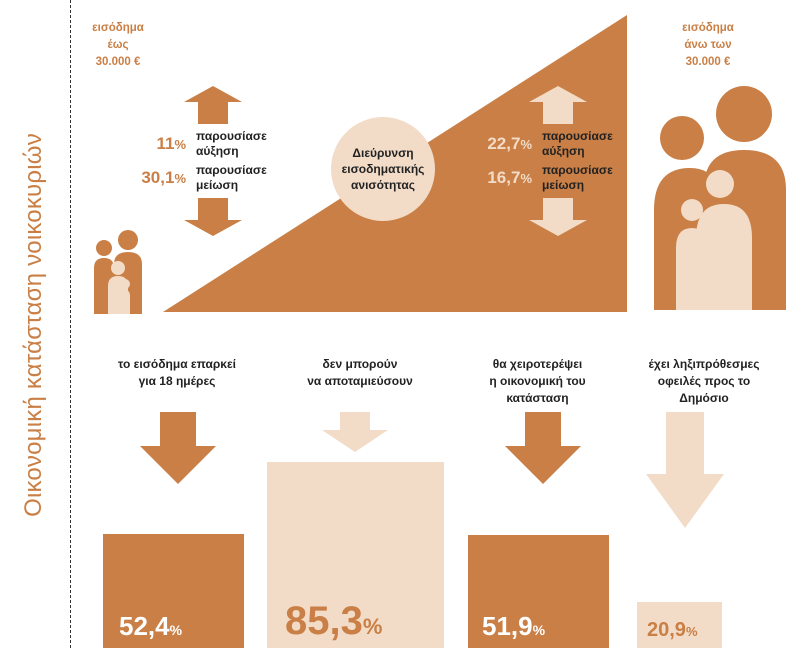 The height and width of the screenshot is (648, 794). What do you see at coordinates (355, 555) in the screenshot?
I see `bar-2: 85,3%` at bounding box center [355, 555].